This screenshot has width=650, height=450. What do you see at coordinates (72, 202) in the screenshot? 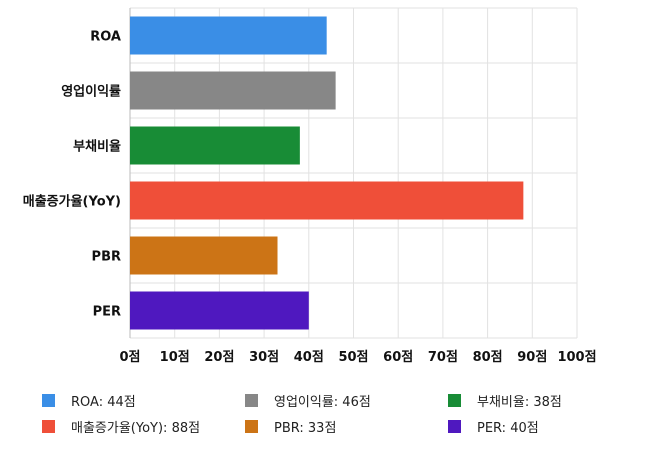
I see `category-label: 매출증가율(YoY)` at bounding box center [72, 202].